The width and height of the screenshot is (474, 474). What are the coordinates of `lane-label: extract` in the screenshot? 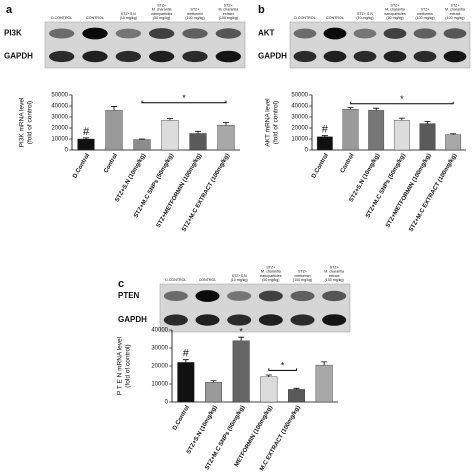 It's located at (228, 14).